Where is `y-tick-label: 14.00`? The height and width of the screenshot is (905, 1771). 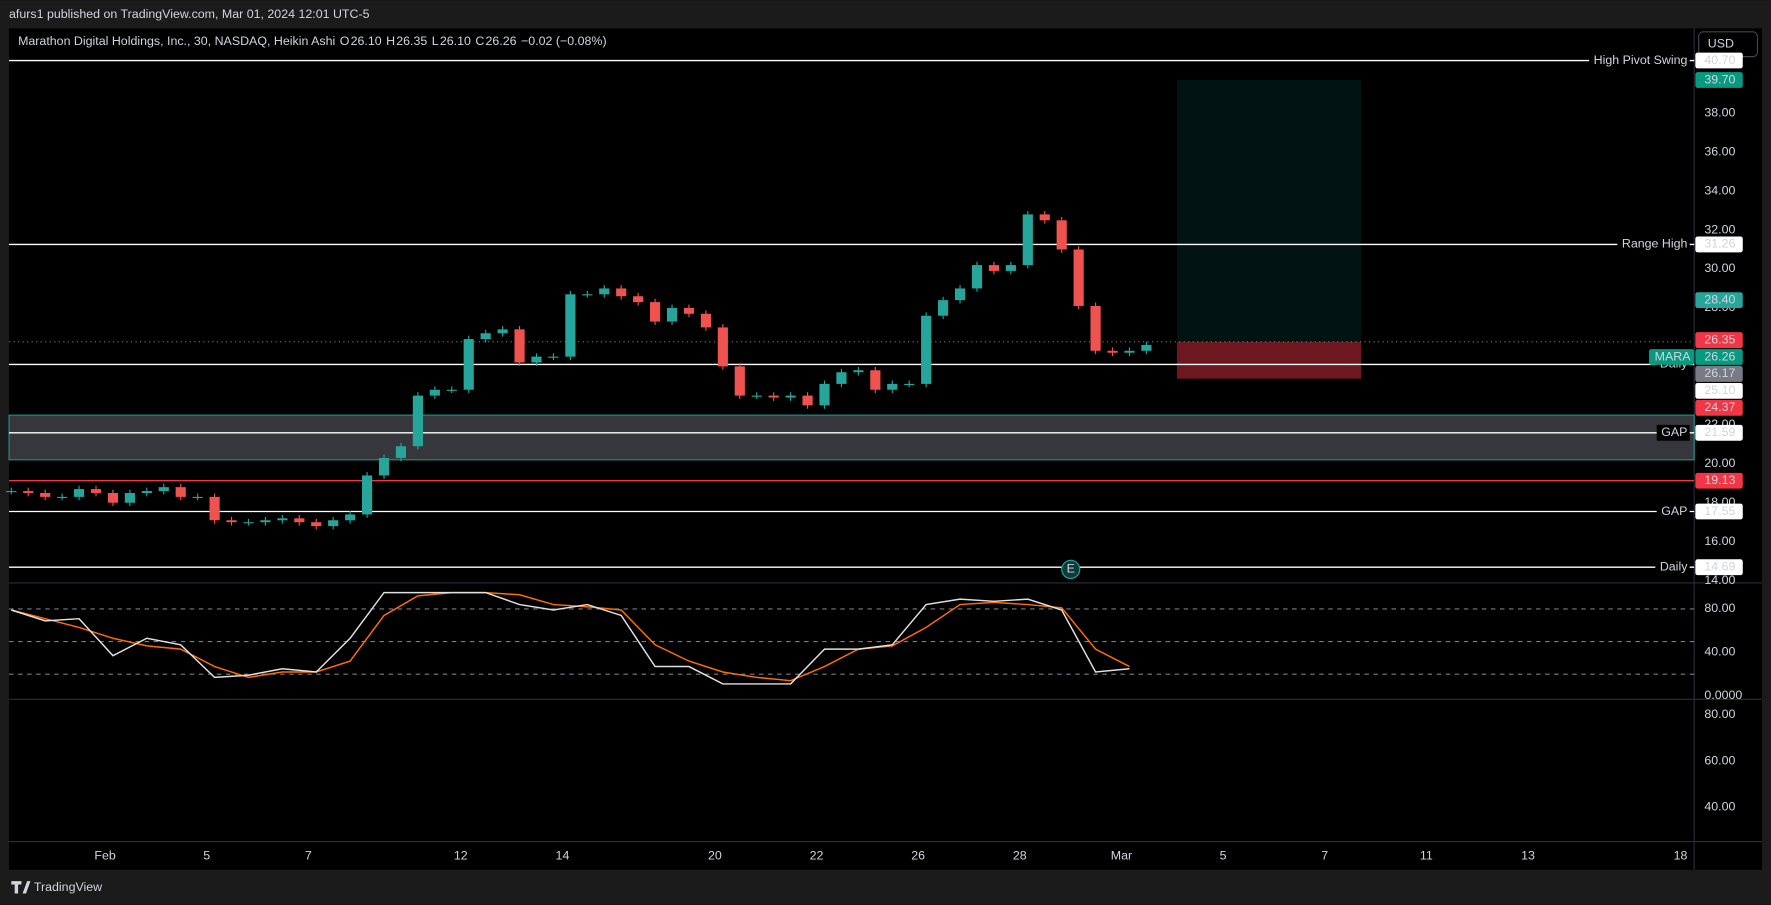 y-tick-label: 14.00 is located at coordinates (1719, 580).